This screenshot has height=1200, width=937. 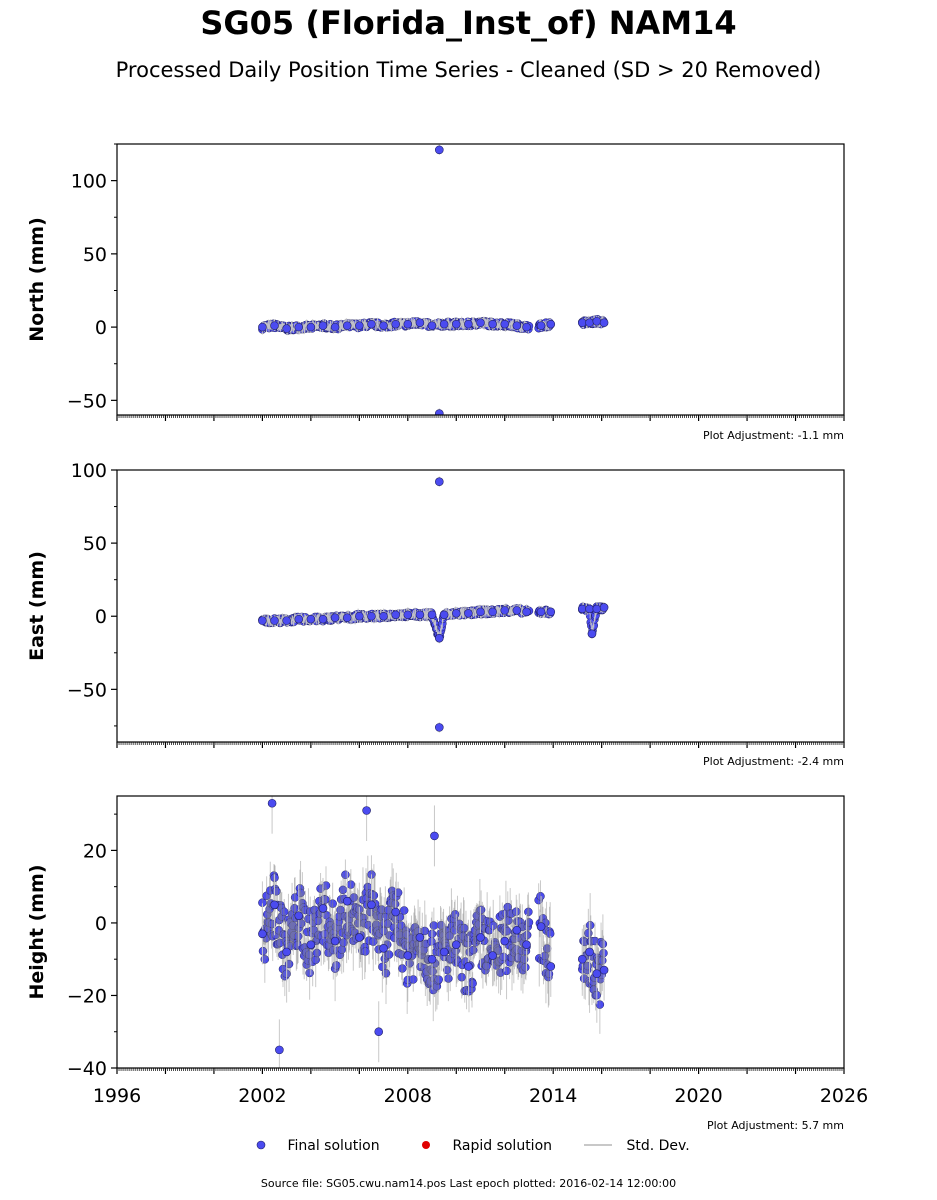 I want to click on height-point-cloud, so click(x=433, y=939).